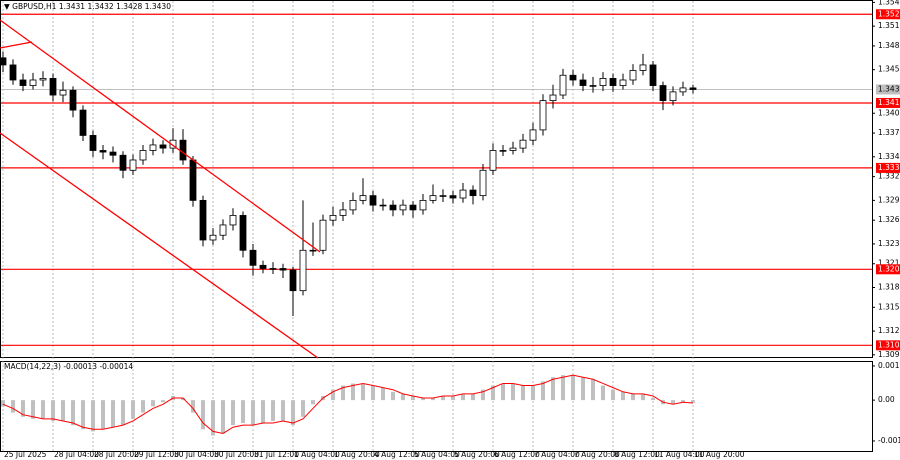 This screenshot has height=460, width=900. I want to click on signal-line, so click(348, 404).